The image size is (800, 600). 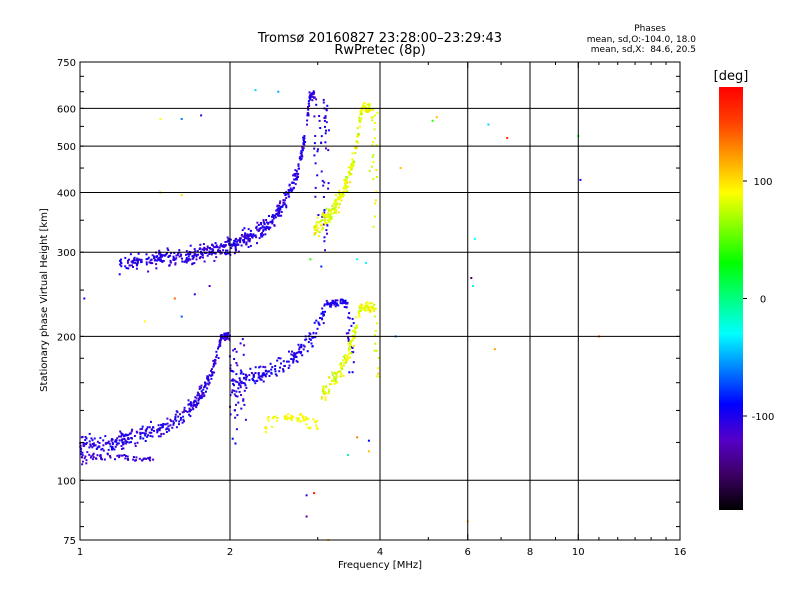 I want to click on x-tick-label: 2, so click(x=230, y=552).